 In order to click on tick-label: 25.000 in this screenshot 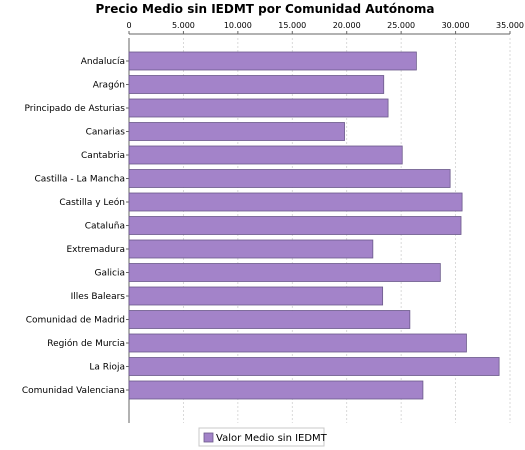, I will do `click(401, 25)`.